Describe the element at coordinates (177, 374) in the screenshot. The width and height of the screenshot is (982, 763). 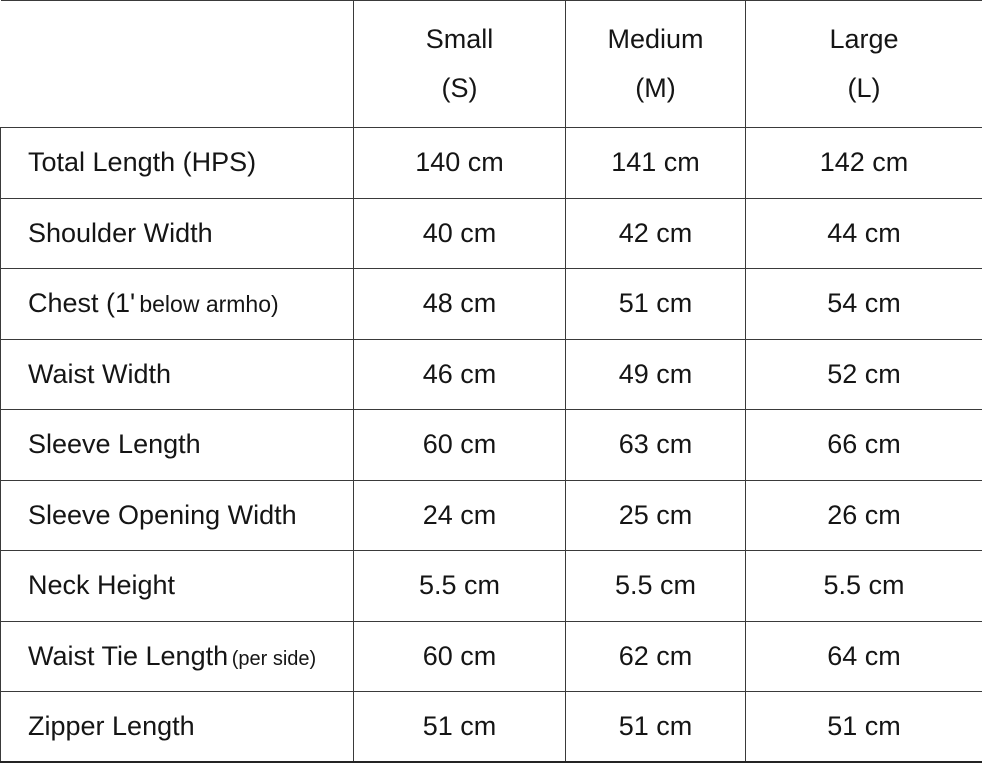
I see `row-label: Waist Width` at that location.